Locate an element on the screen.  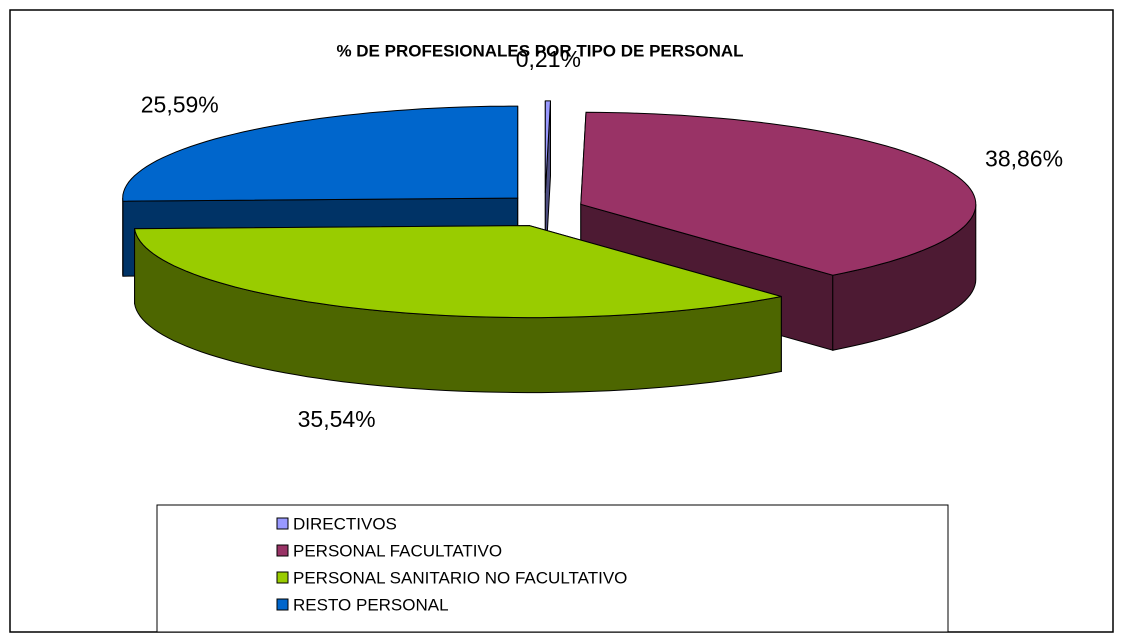
data-label: 0,21% is located at coordinates (548, 59).